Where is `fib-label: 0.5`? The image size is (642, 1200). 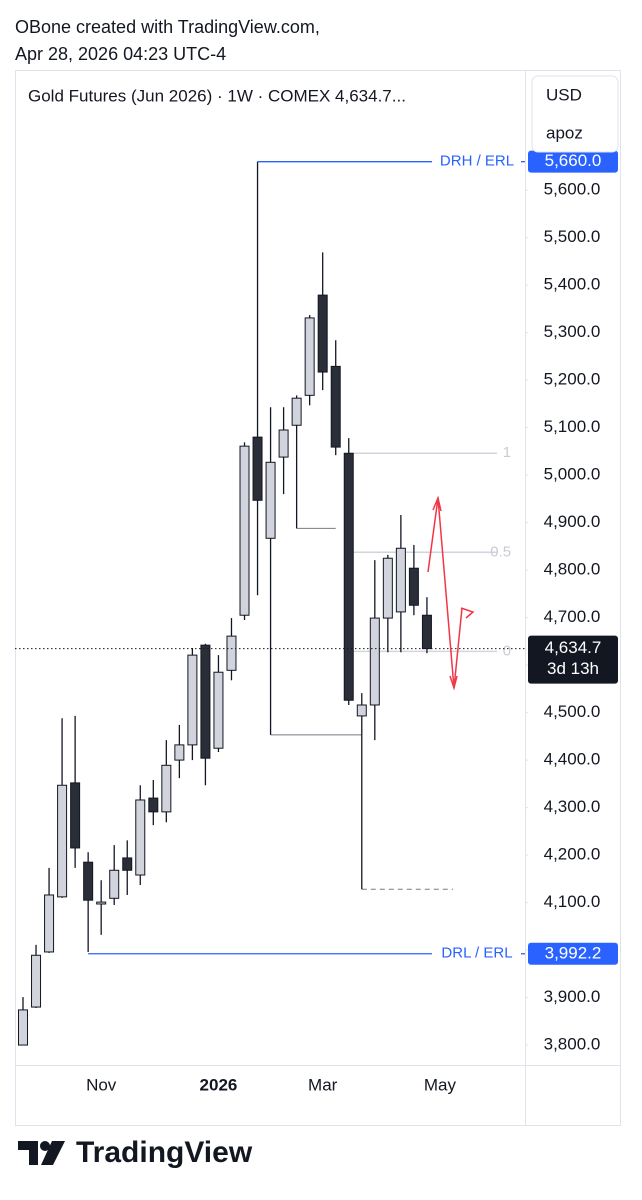
fib-label: 0.5 is located at coordinates (500, 551).